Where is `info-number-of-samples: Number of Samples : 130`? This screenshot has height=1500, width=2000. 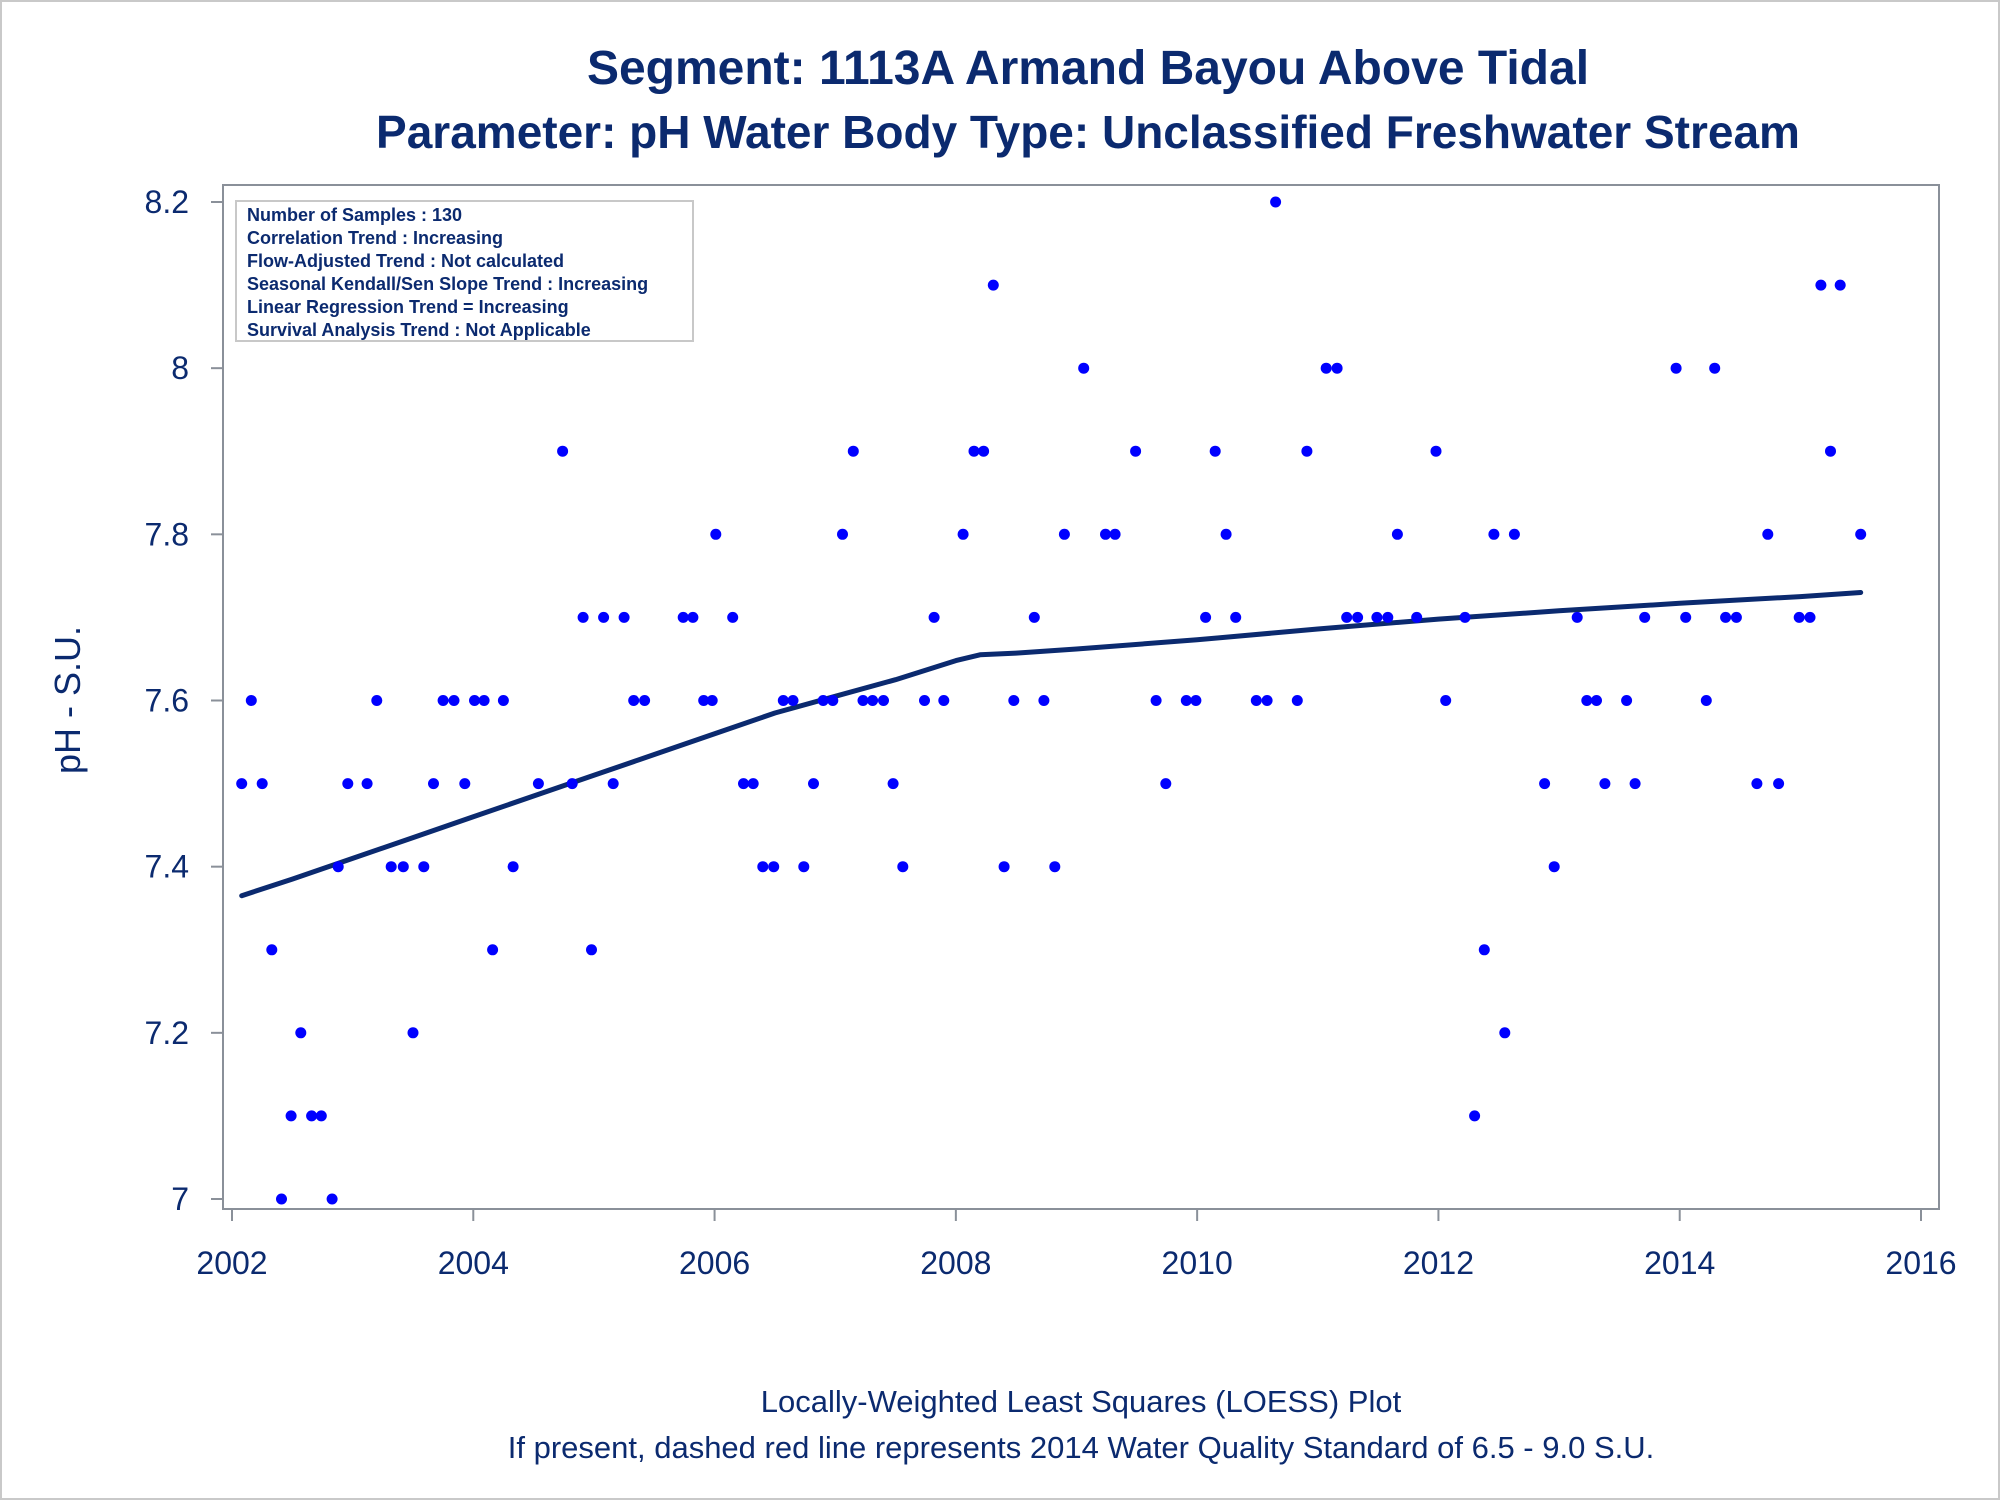 info-number-of-samples: Number of Samples : 130 is located at coordinates (354, 215).